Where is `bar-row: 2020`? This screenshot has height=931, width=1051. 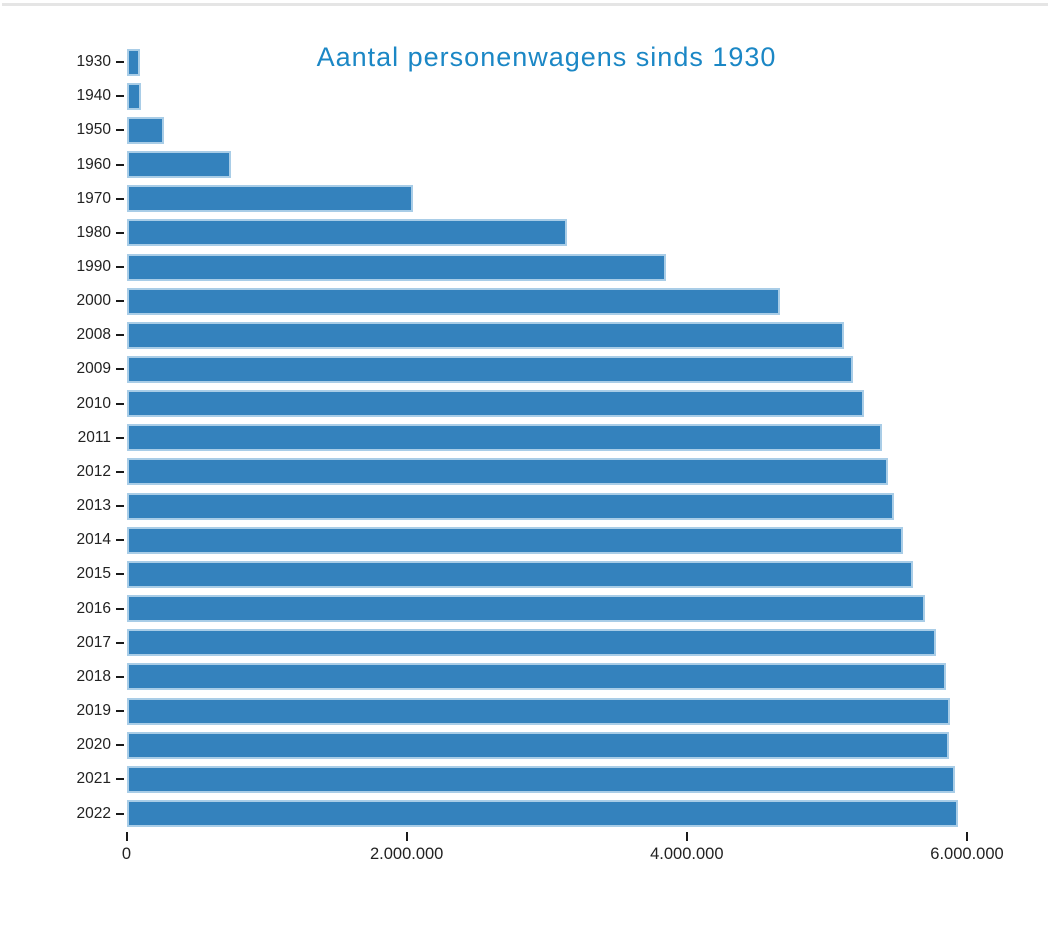 bar-row: 2020 is located at coordinates (484, 745).